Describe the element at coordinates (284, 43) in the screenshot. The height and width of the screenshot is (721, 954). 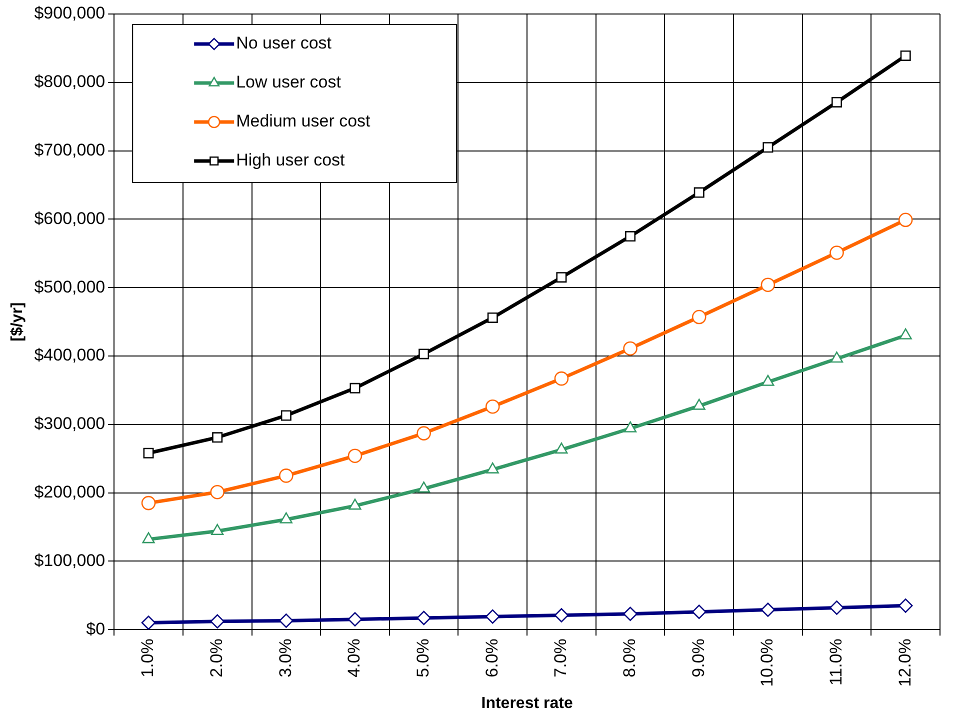
I see `legend-label: No user cost` at that location.